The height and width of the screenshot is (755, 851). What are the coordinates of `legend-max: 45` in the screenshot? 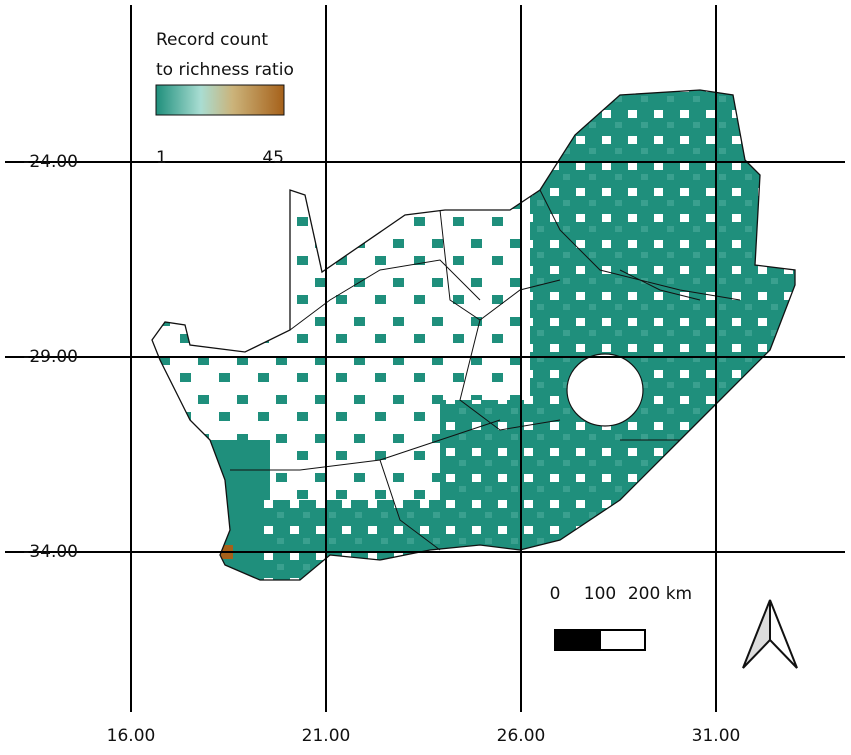 It's located at (273, 158).